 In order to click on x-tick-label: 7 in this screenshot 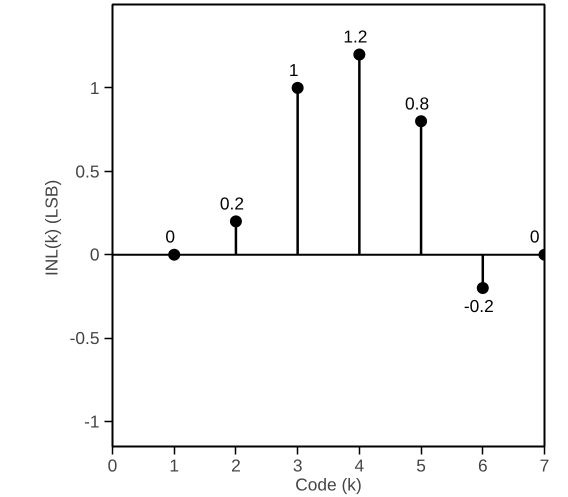, I will do `click(545, 466)`.